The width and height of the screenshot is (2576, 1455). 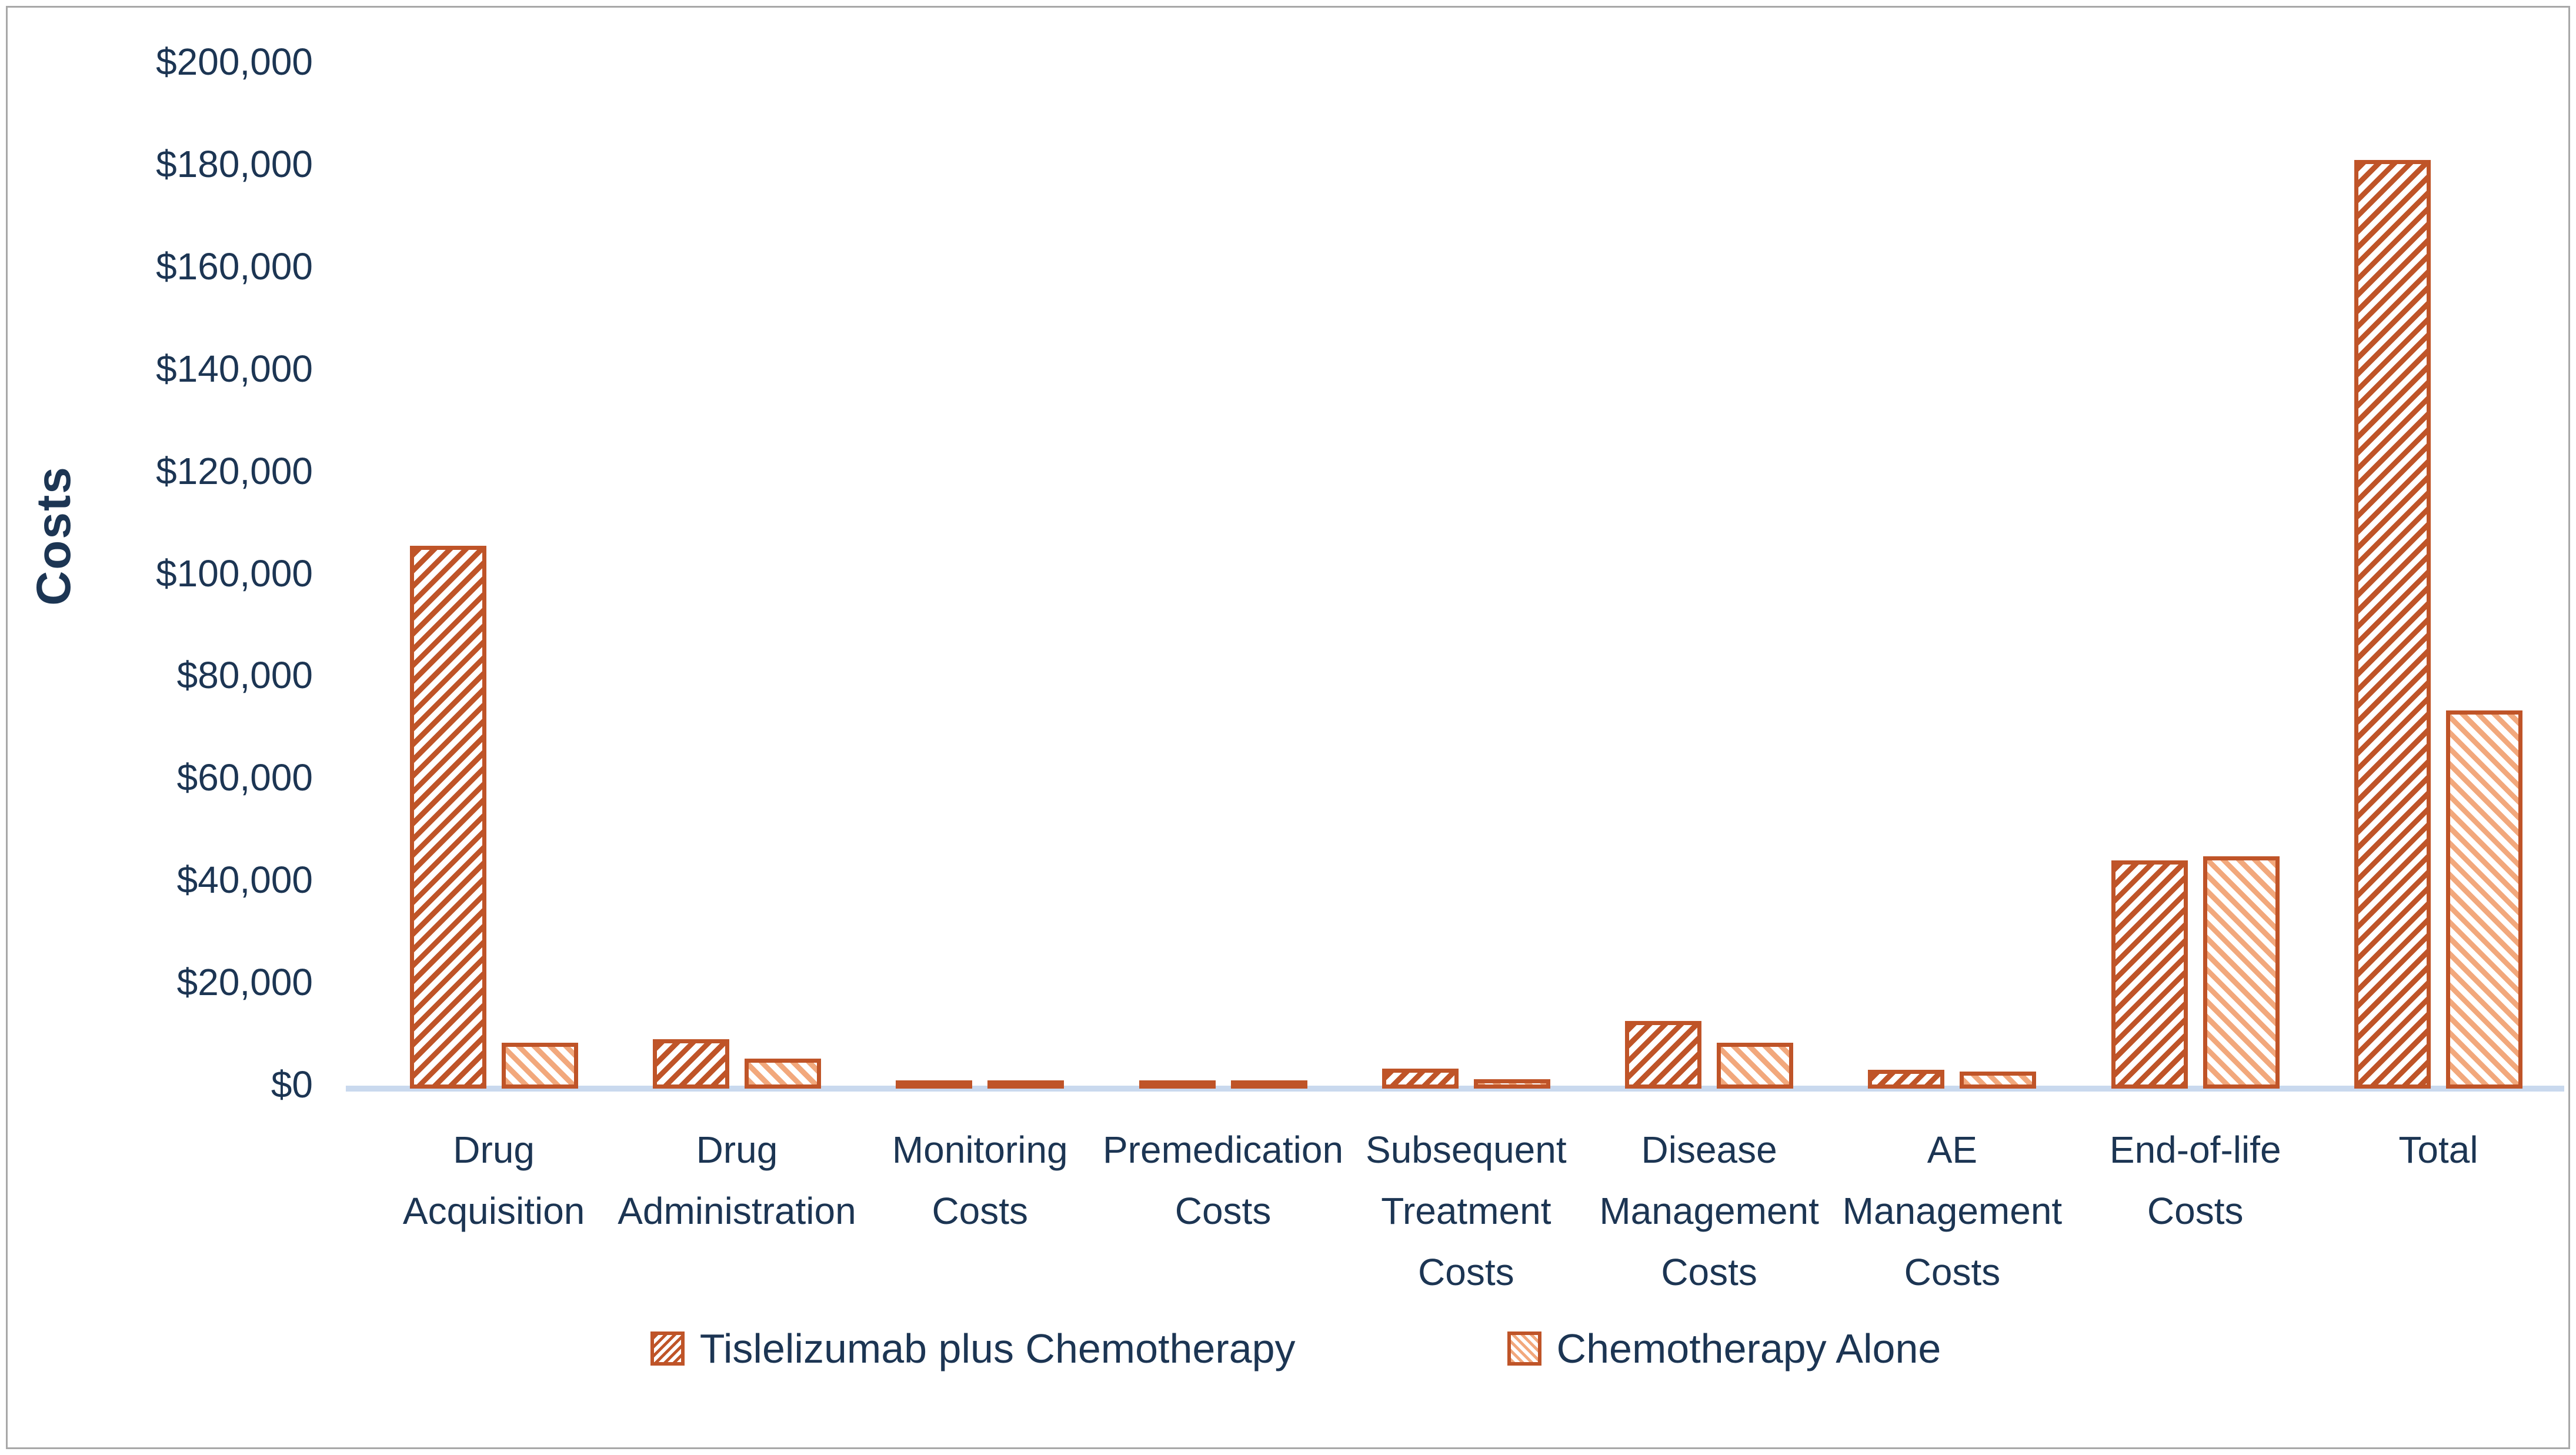 I want to click on bar-chemotherapy-alone-subsequent-treatment-costs, so click(x=1511, y=1084).